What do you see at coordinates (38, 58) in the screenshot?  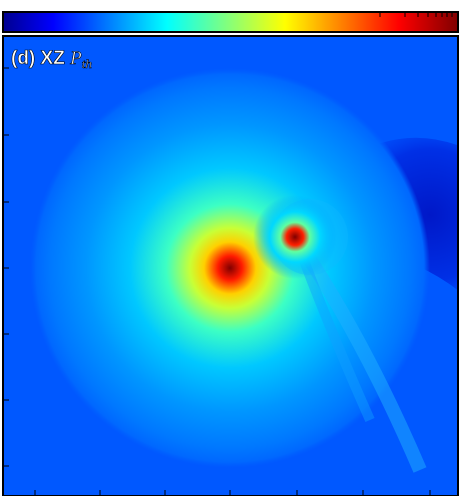 I see `label-text: (d) XZ` at bounding box center [38, 58].